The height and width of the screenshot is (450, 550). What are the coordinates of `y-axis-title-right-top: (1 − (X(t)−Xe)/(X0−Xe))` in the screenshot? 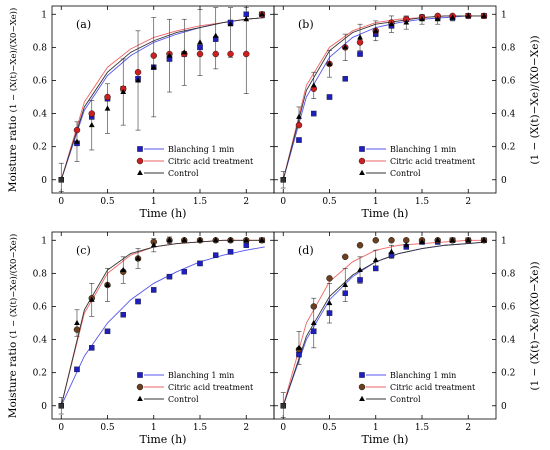 It's located at (535, 99).